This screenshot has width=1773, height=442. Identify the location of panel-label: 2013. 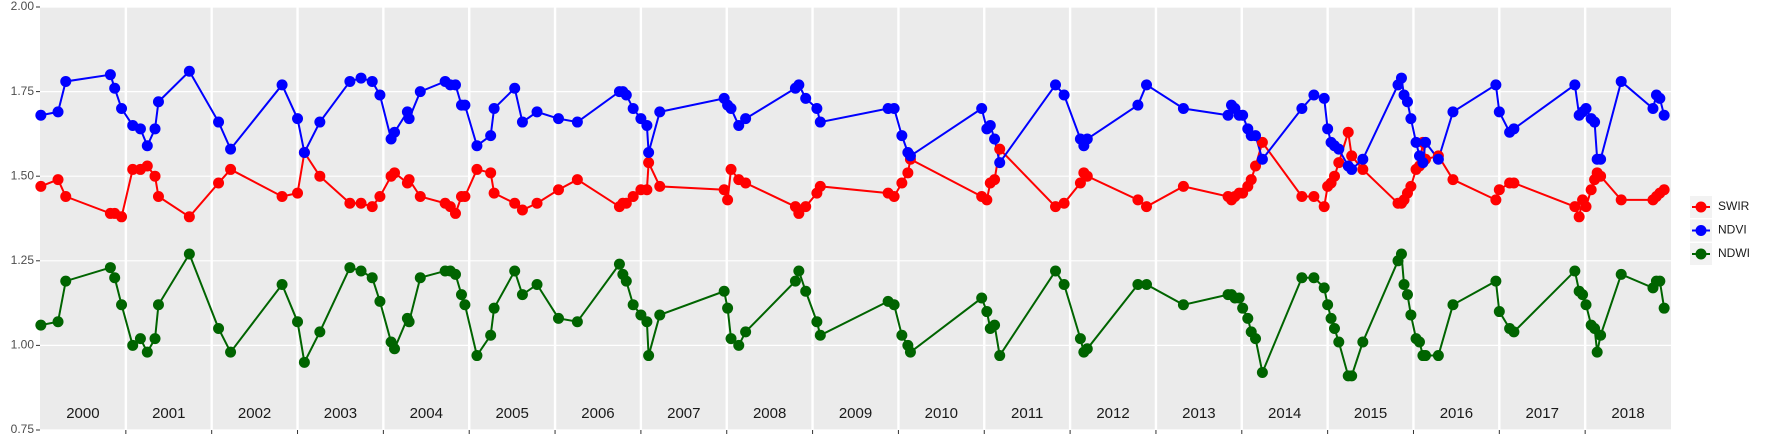
(1198, 413).